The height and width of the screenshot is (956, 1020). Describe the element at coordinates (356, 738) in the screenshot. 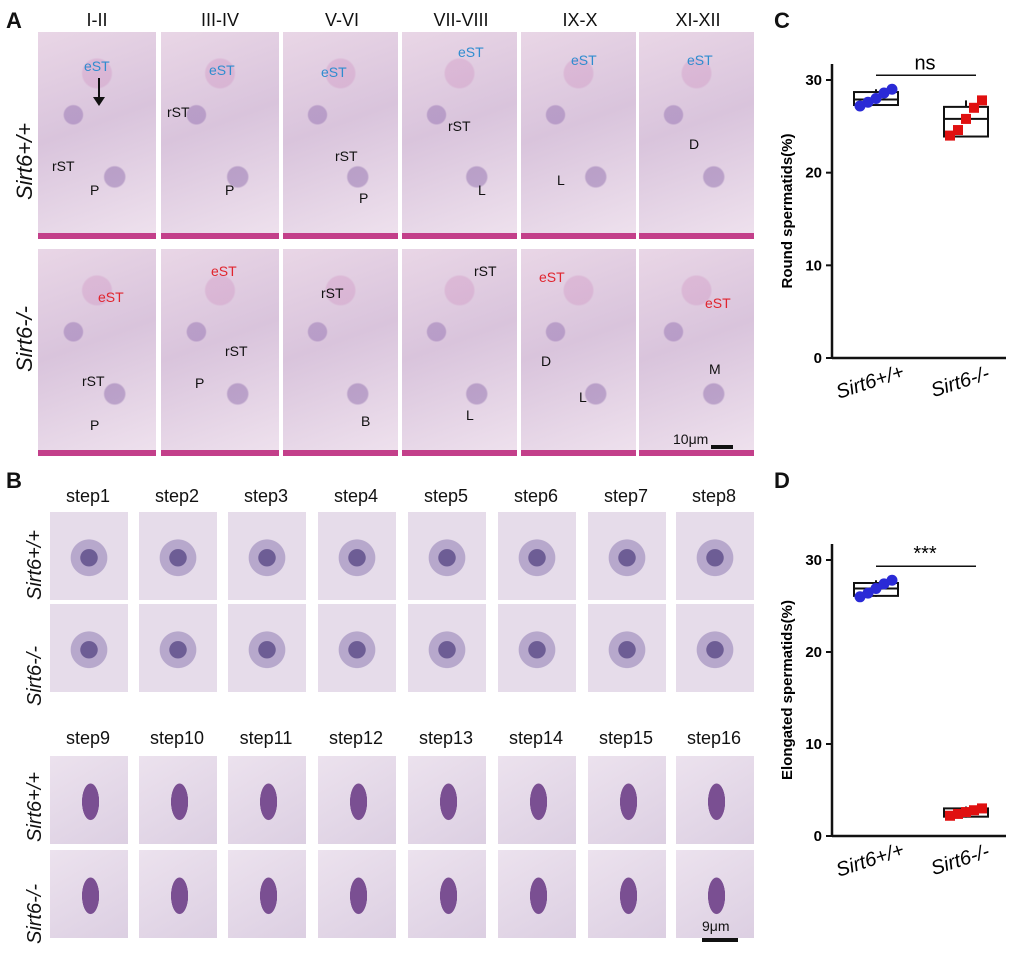

I see `step-label: step12` at that location.